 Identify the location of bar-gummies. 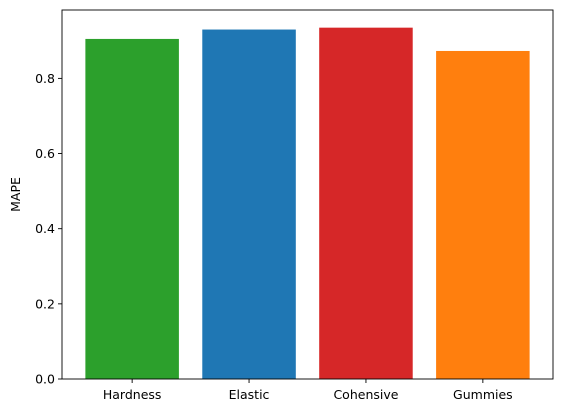
(483, 214).